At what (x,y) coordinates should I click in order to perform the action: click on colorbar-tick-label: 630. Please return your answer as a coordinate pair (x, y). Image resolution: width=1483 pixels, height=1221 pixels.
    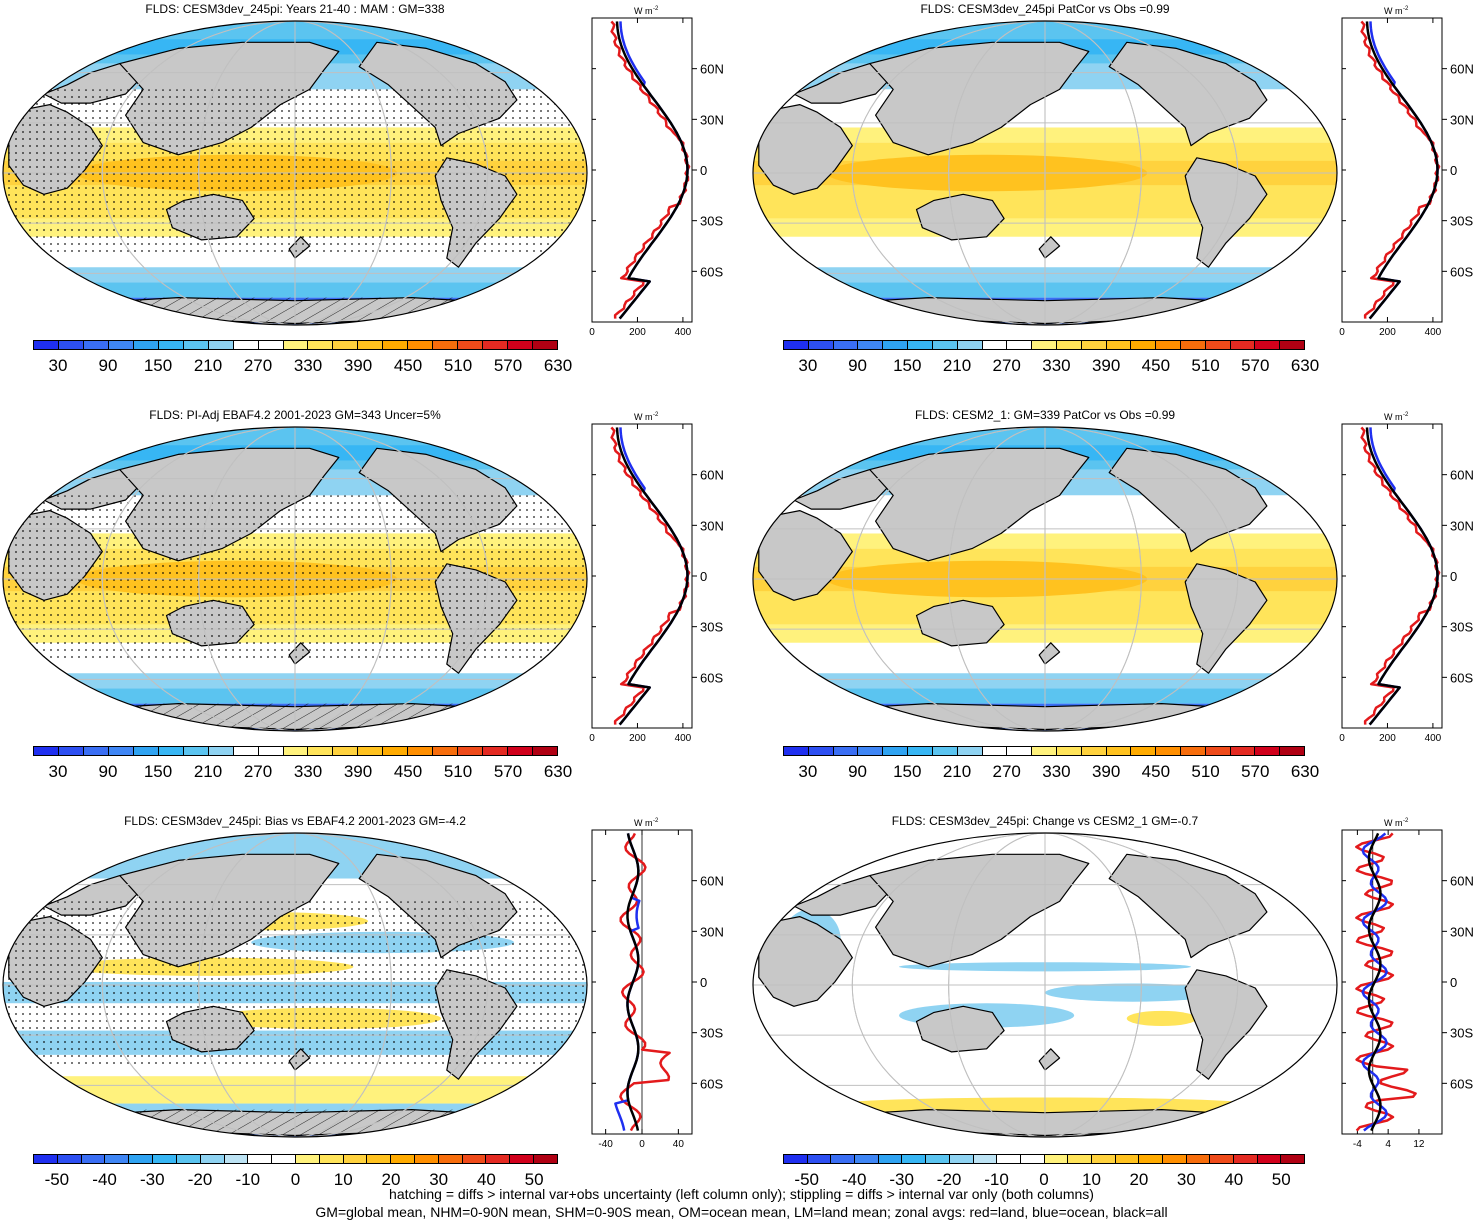
    Looking at the image, I should click on (1305, 365).